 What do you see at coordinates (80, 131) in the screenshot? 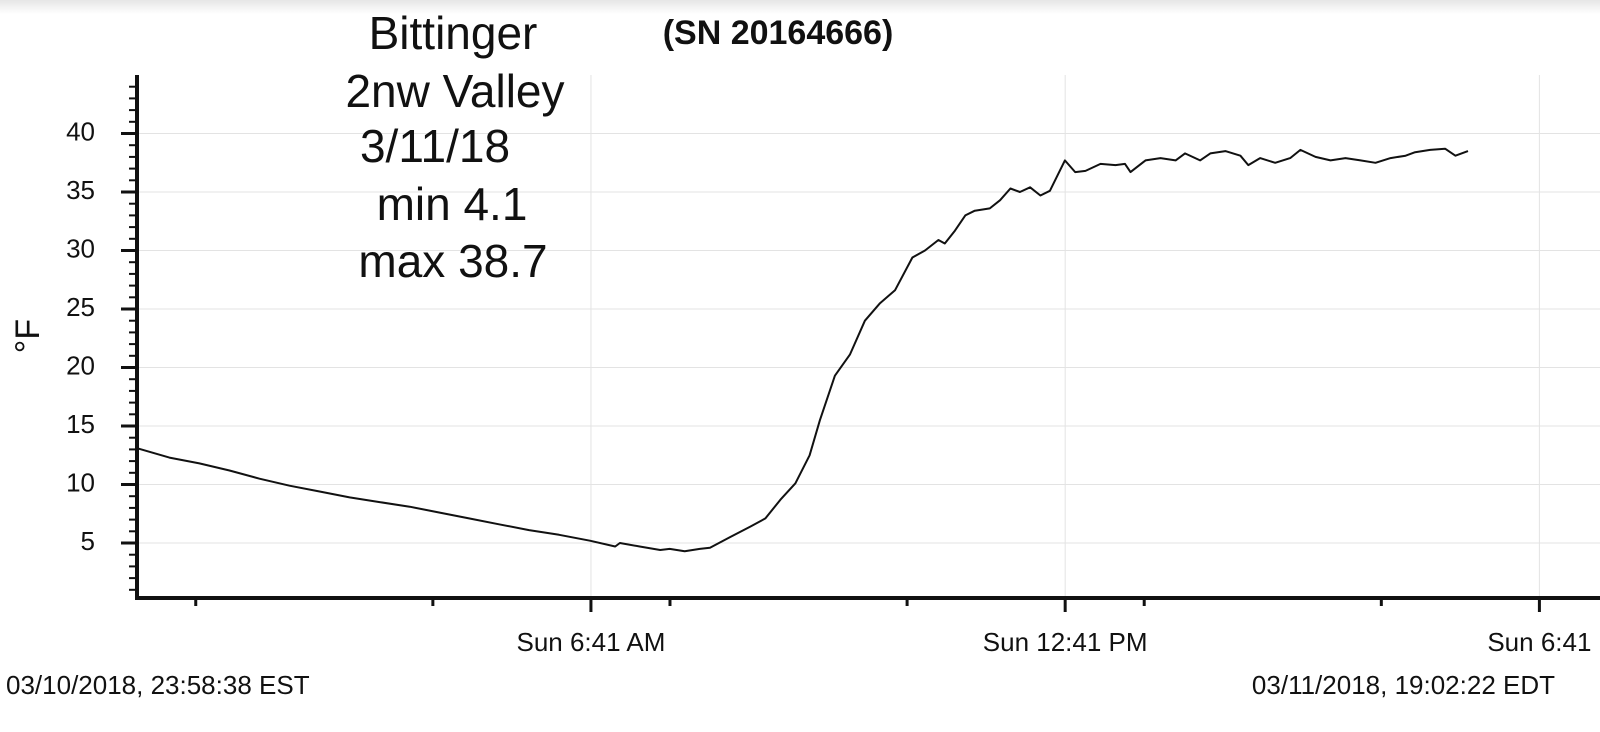
I see `y-tick-label: 40` at bounding box center [80, 131].